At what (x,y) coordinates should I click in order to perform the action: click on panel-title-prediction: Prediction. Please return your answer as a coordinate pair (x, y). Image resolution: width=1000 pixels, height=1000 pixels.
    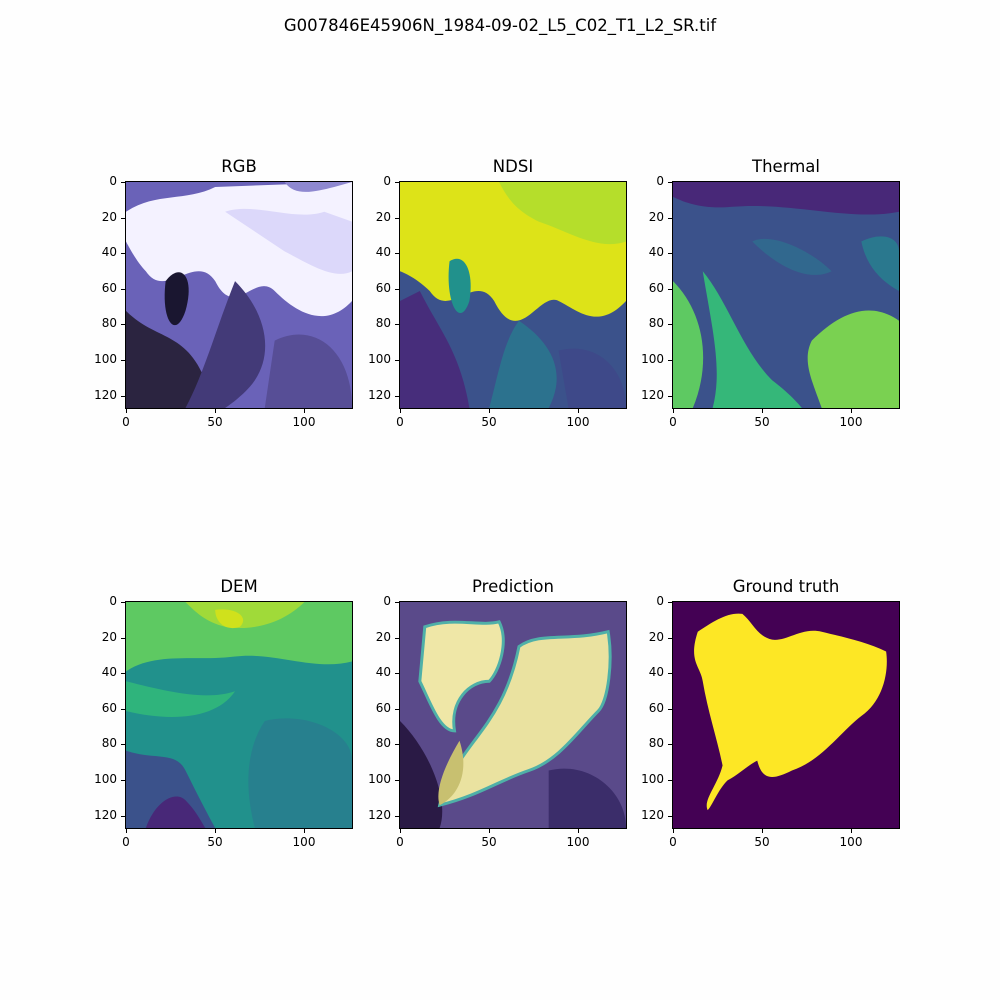
    Looking at the image, I should click on (513, 586).